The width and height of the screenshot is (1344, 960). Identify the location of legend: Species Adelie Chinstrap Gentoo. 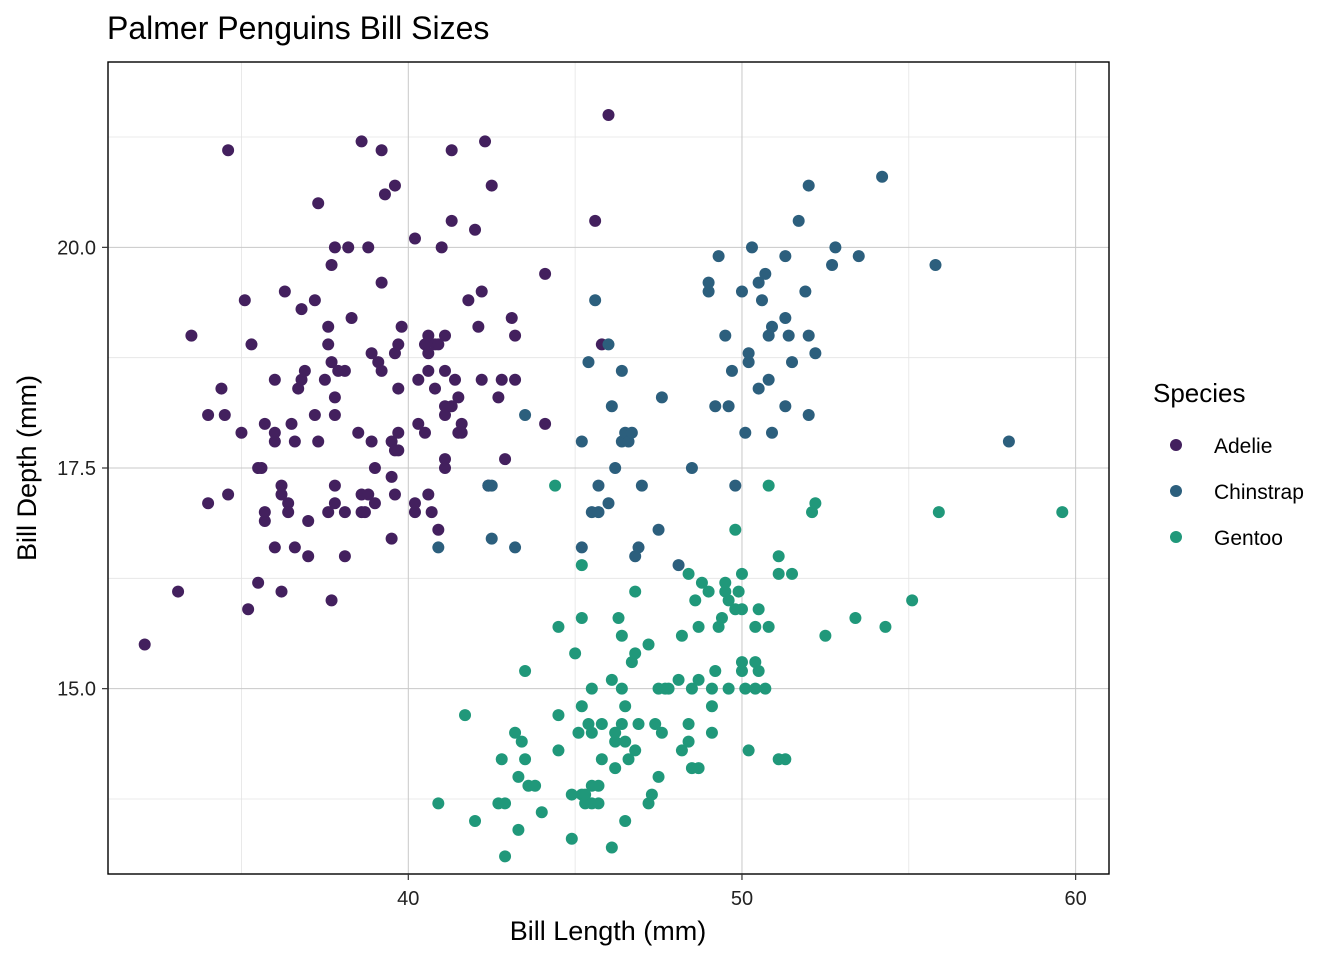
(1228, 464).